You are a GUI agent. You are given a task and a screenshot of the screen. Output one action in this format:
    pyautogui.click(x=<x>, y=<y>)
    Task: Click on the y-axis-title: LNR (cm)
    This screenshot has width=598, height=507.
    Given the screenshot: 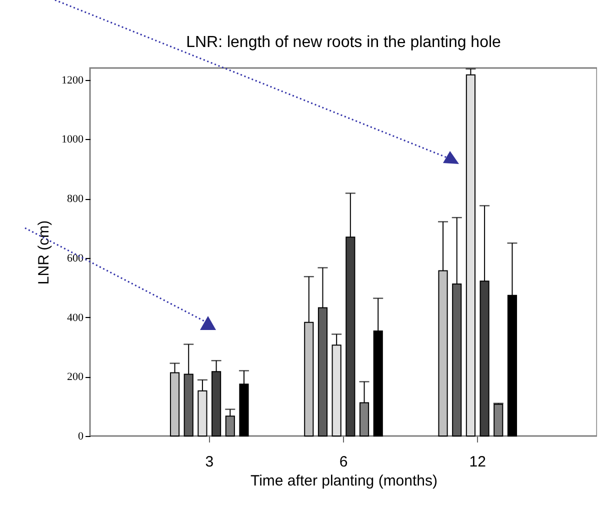 What is the action you would take?
    pyautogui.click(x=44, y=252)
    